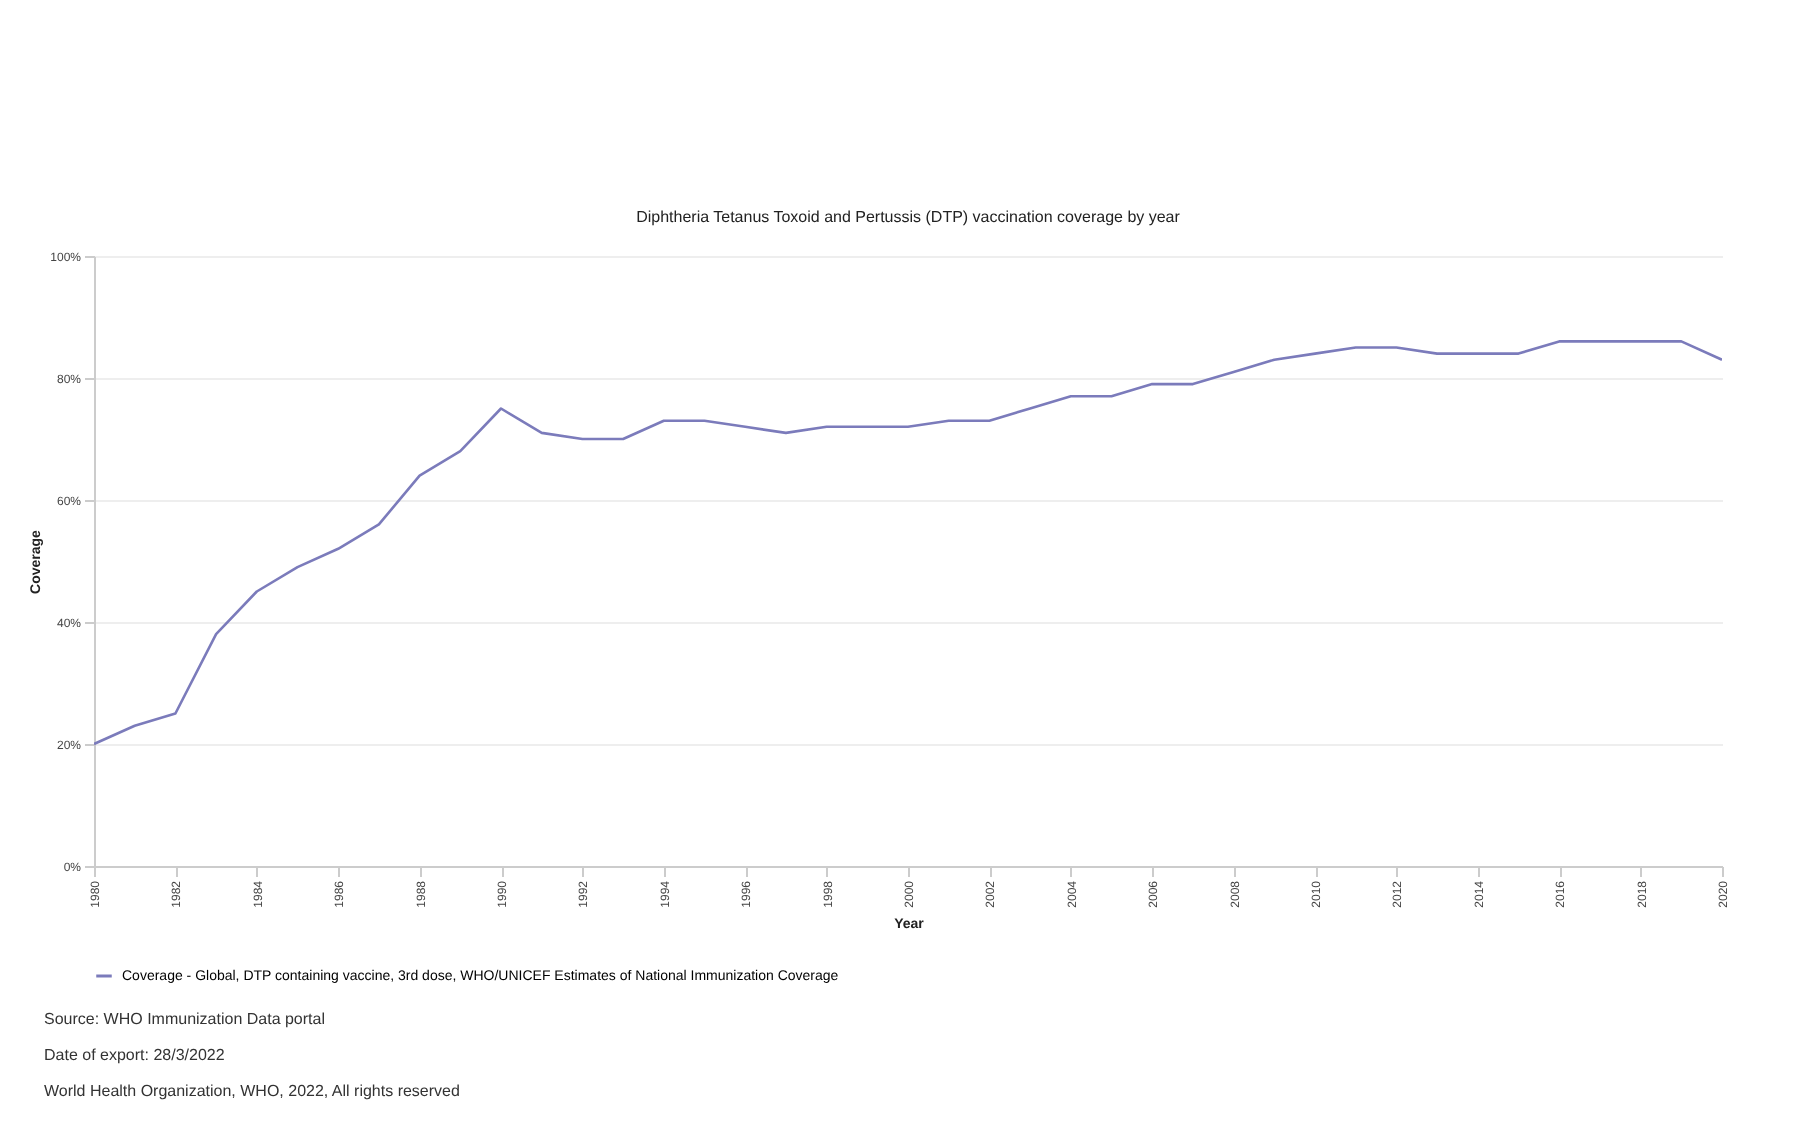  Describe the element at coordinates (908, 217) in the screenshot. I see `chart-title: Diphtheria Tetanus Toxoid and Pertussis (DTP) vaccination coverage by year` at that location.